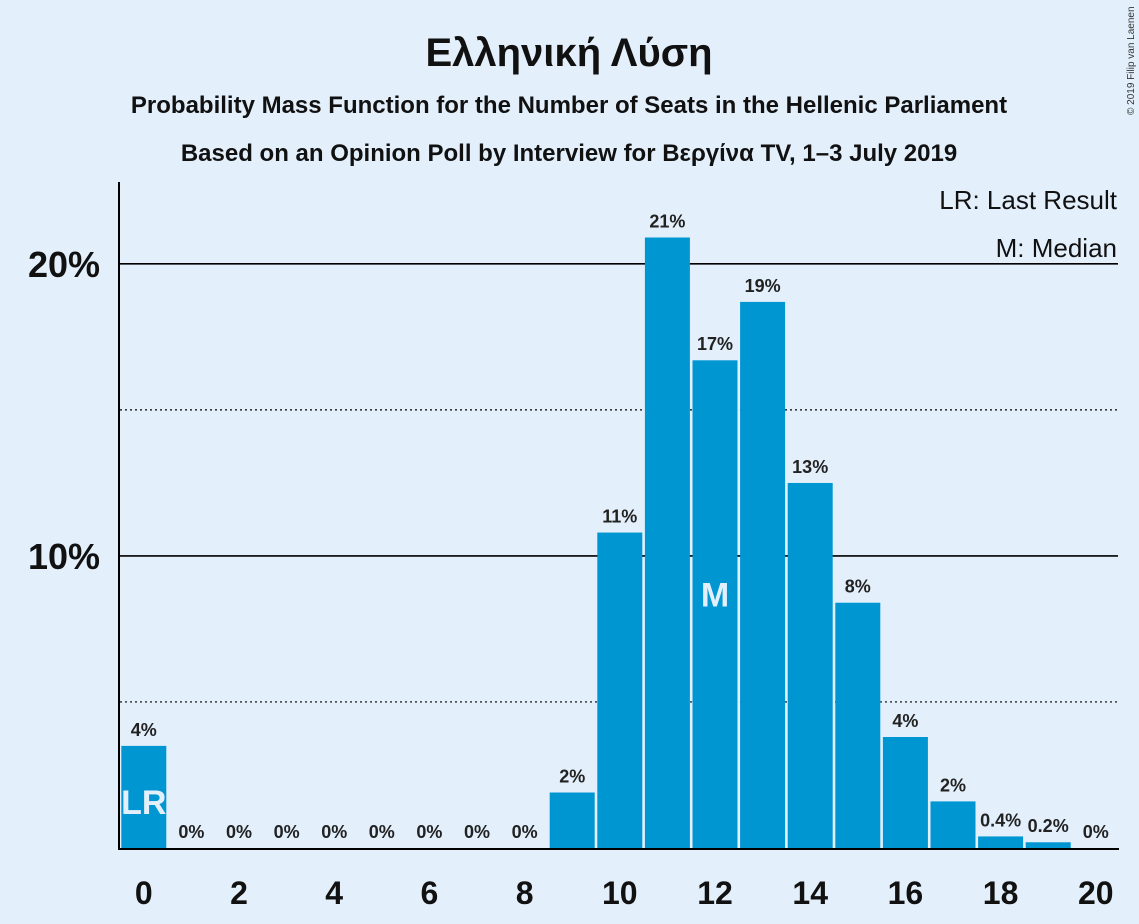 The image size is (1139, 924). I want to click on data-label-18: 0.4%, so click(1000, 820).